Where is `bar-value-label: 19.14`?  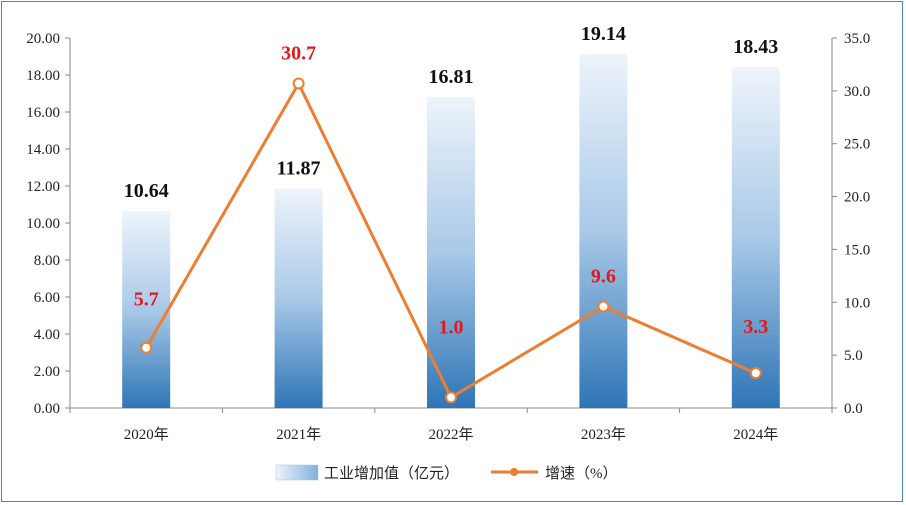
bar-value-label: 19.14 is located at coordinates (603, 34).